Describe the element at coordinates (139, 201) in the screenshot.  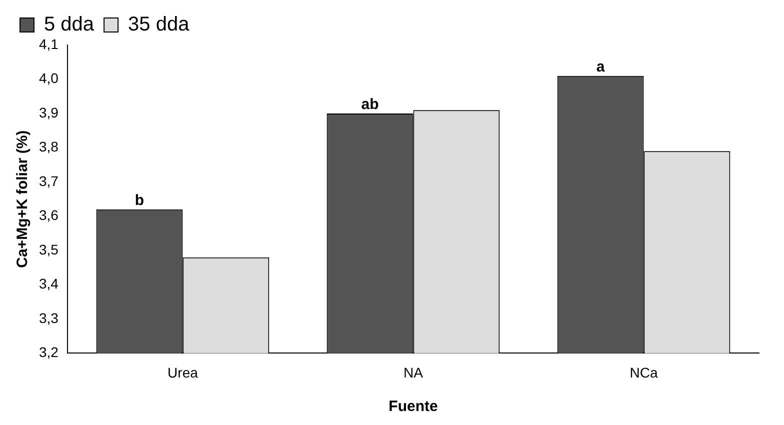
I see `annotation: b` at that location.